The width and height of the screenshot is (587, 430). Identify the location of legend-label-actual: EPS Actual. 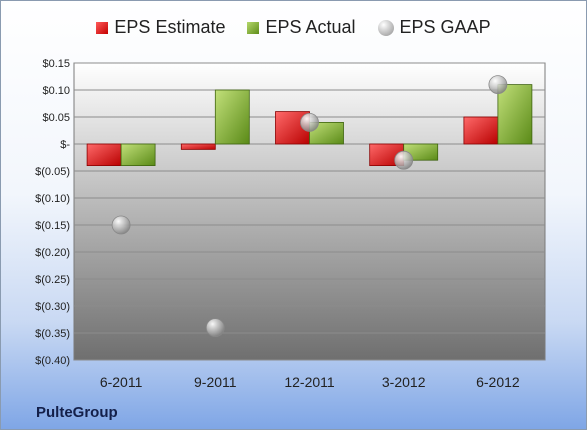
(310, 27).